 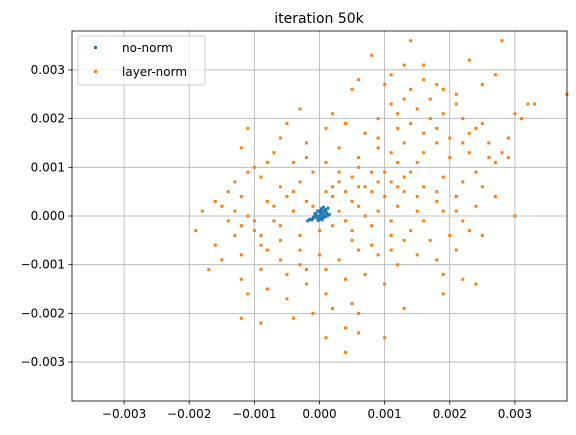 I want to click on y-tick-label: −0.002, so click(x=43, y=313).